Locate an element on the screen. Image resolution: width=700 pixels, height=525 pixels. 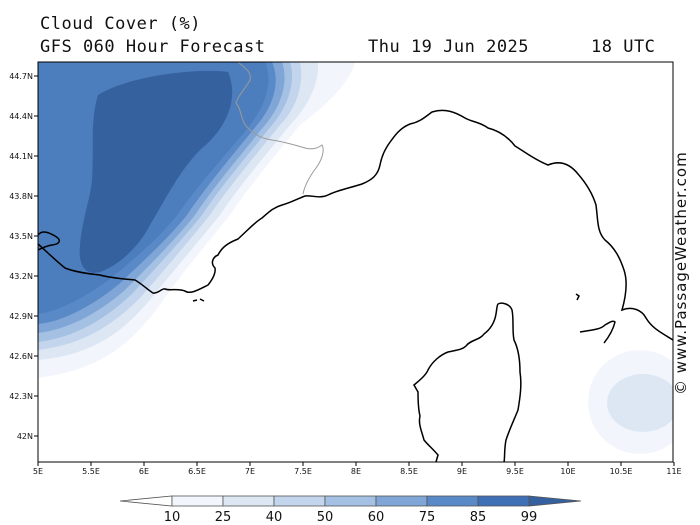
lon-tick-label: 7.5E is located at coordinates (303, 471).